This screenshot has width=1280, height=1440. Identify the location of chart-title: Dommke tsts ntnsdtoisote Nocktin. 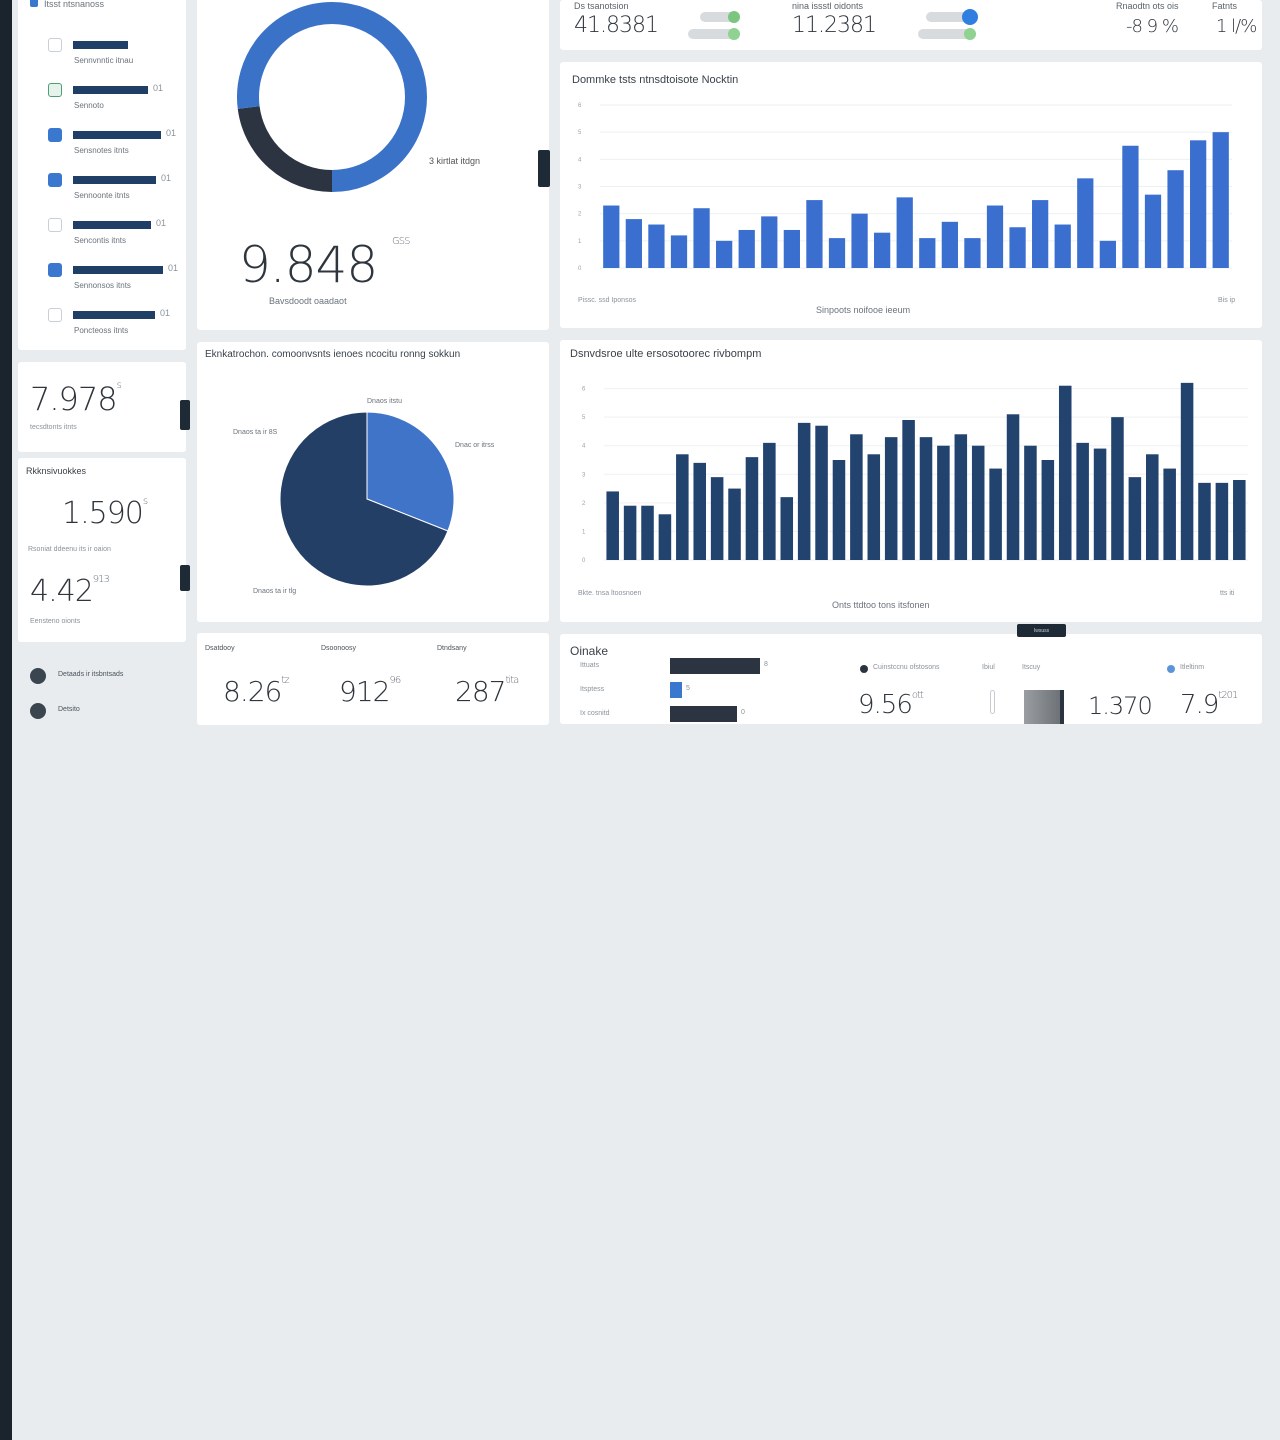
(655, 80).